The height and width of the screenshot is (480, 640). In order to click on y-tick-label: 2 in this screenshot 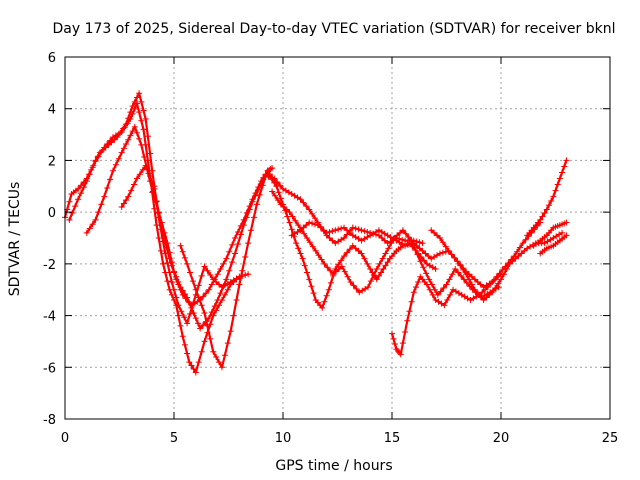, I will do `click(52, 161)`.